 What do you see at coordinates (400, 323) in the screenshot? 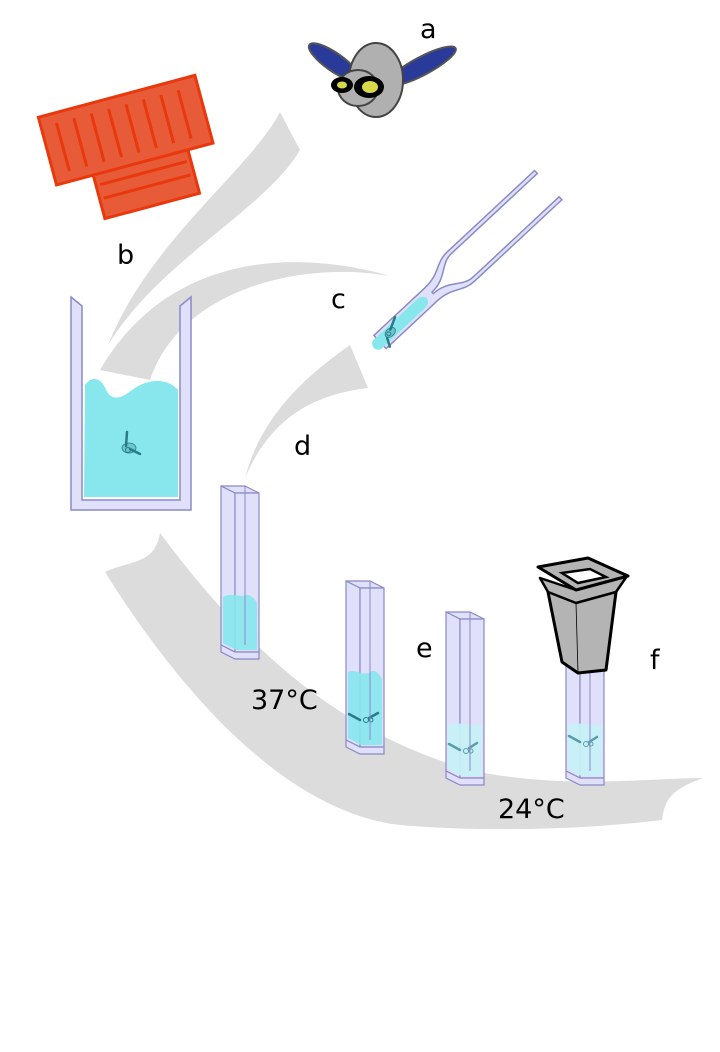
I see `pipette-liquid` at bounding box center [400, 323].